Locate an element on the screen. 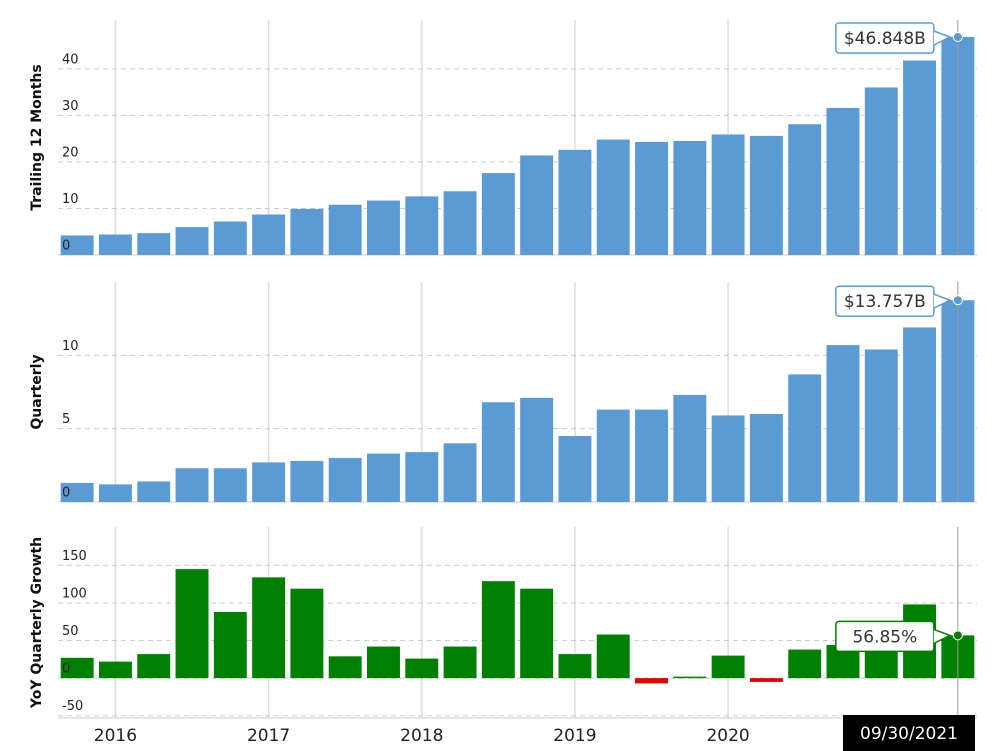  y-tick-label: 100 is located at coordinates (74, 593).